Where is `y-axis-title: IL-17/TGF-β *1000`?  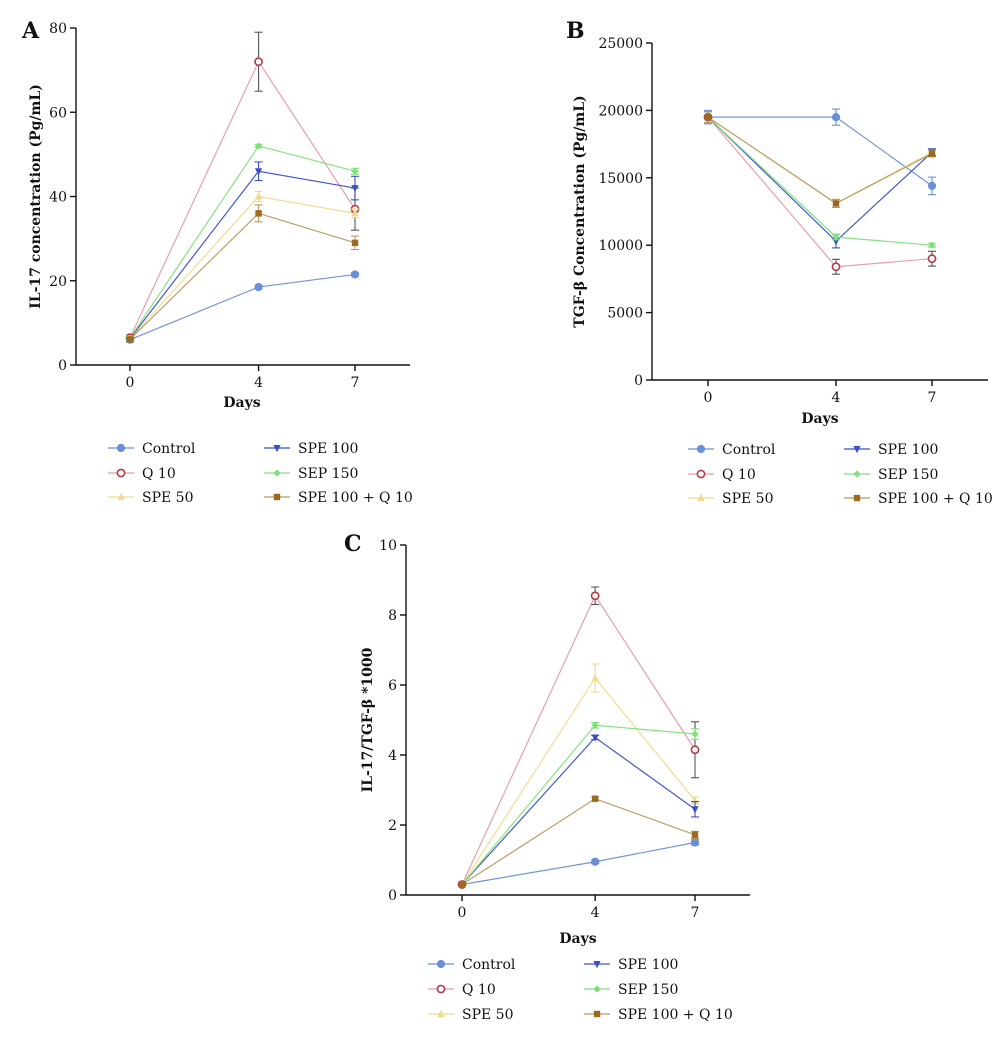
y-axis-title: IL-17/TGF-β *1000 is located at coordinates (368, 719).